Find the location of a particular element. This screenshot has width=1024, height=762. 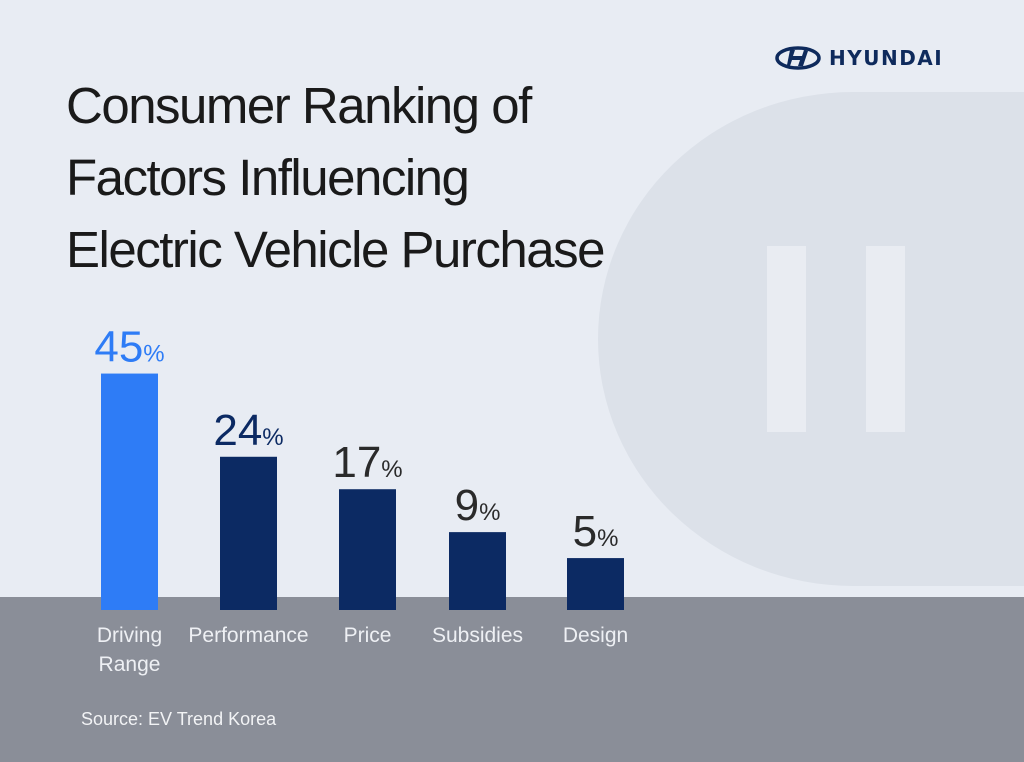

data-label: 45% is located at coordinates (129, 347).